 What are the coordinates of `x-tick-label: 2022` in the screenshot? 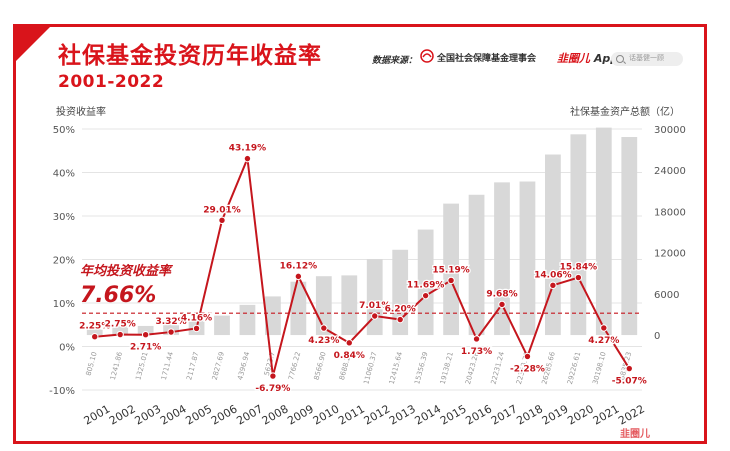 It's located at (631, 414).